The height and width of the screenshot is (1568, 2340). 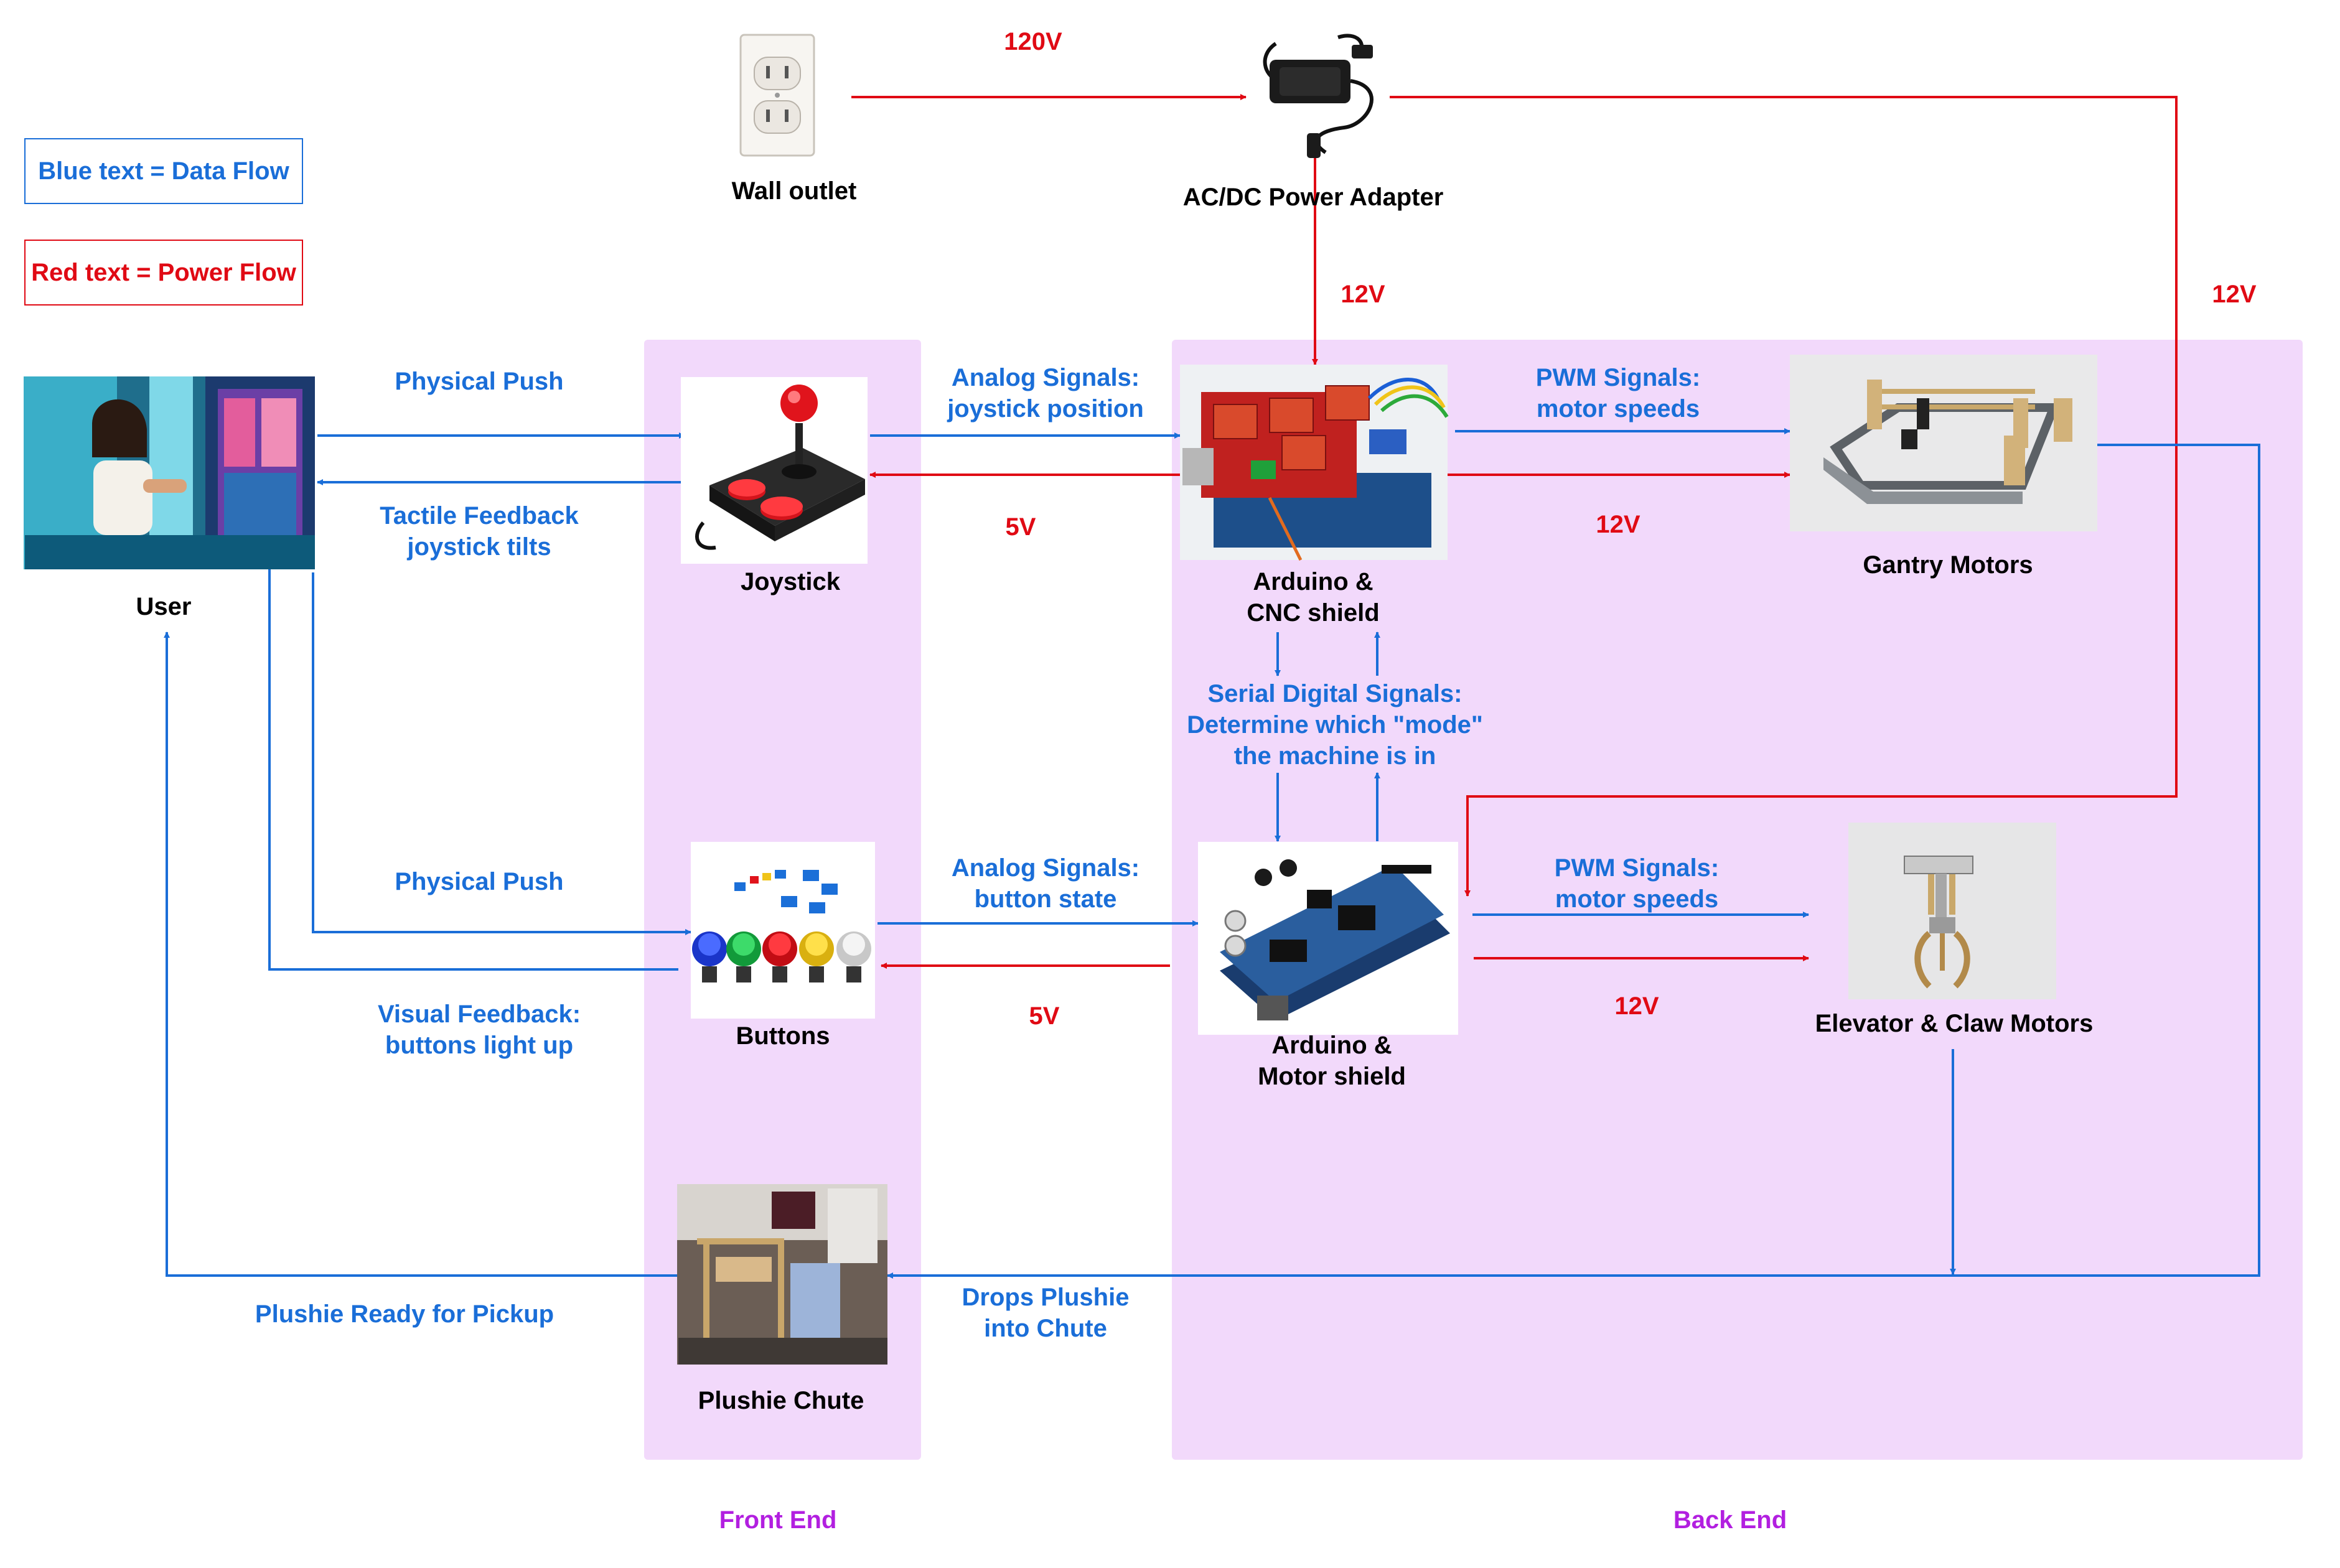 I want to click on data-user-push-buttons, so click(x=501, y=753).